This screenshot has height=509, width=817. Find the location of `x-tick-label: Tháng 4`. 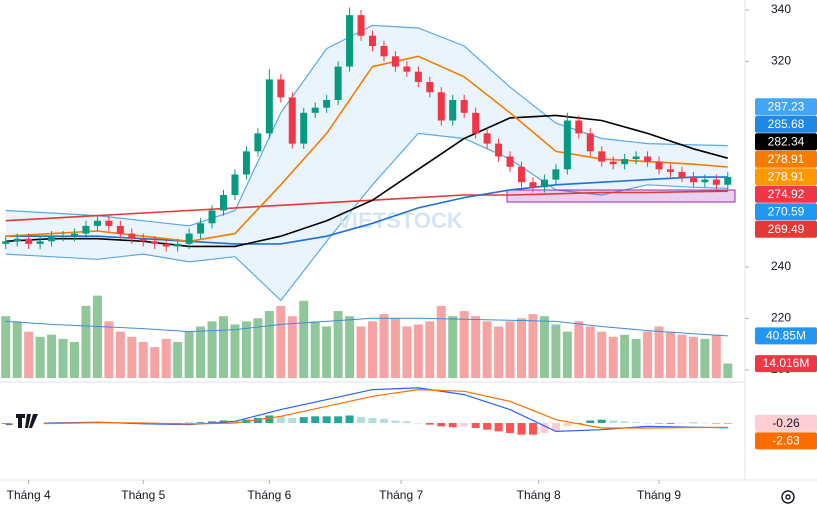

x-tick-label: Tháng 4 is located at coordinates (29, 495).